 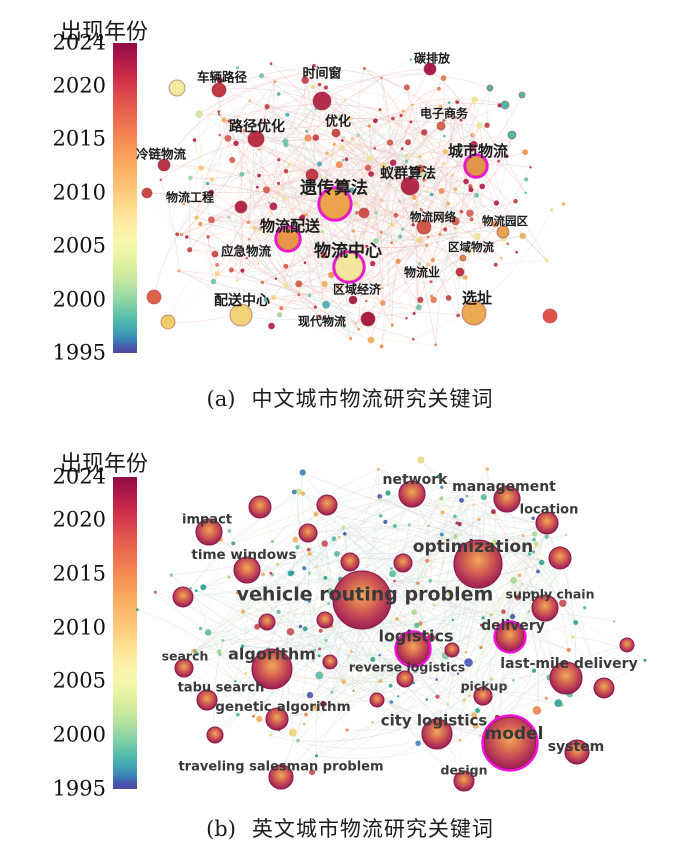 What do you see at coordinates (79, 627) in the screenshot?
I see `legend-tick: 2010` at bounding box center [79, 627].